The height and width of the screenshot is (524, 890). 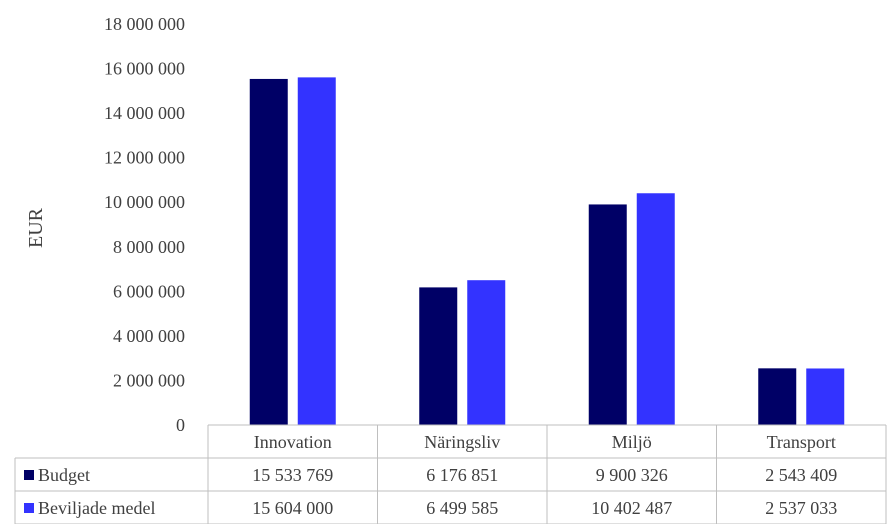 I want to click on category-label: Näringsliv, so click(x=462, y=442).